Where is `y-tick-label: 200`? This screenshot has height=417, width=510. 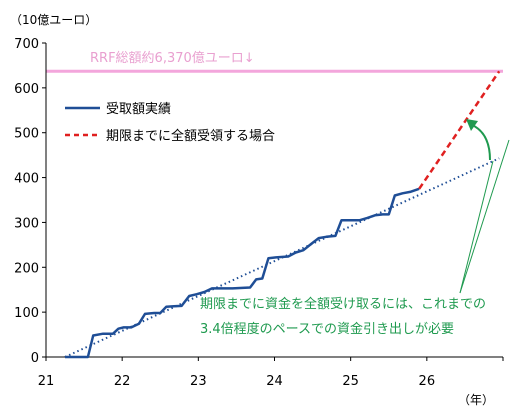
y-tick-label: 200 is located at coordinates (26, 268).